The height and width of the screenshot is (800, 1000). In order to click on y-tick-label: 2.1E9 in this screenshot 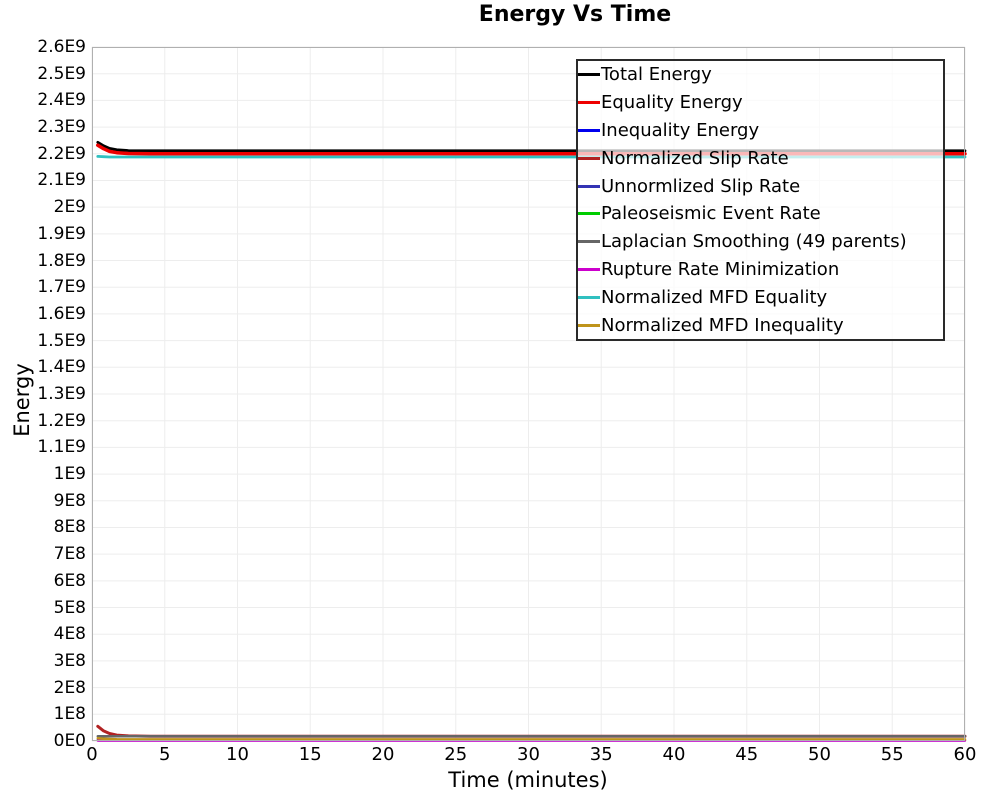, I will do `click(61, 180)`.